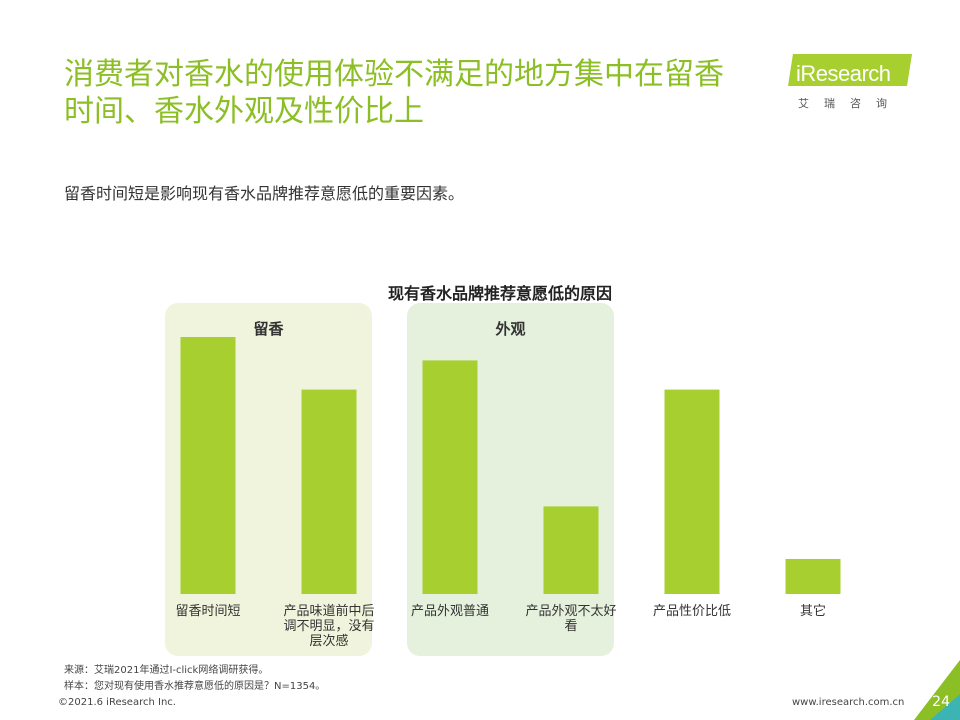 The image size is (960, 720). Describe the element at coordinates (117, 702) in the screenshot. I see `copyright: ©2021.6 iResearch Inc.` at that location.